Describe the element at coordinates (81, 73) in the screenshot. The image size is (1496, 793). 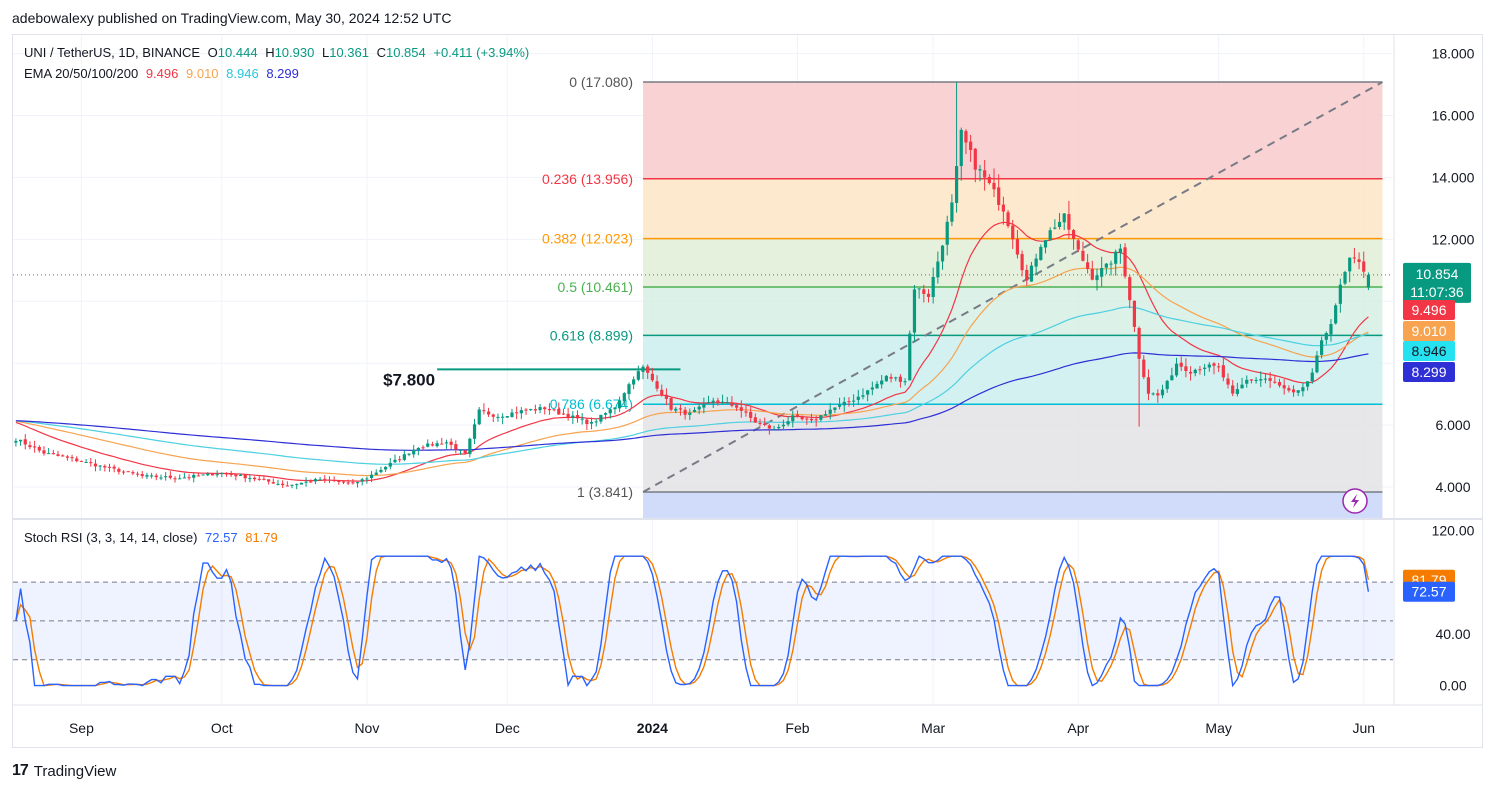
I see `ema-title: EMA 20/50/100/200` at that location.